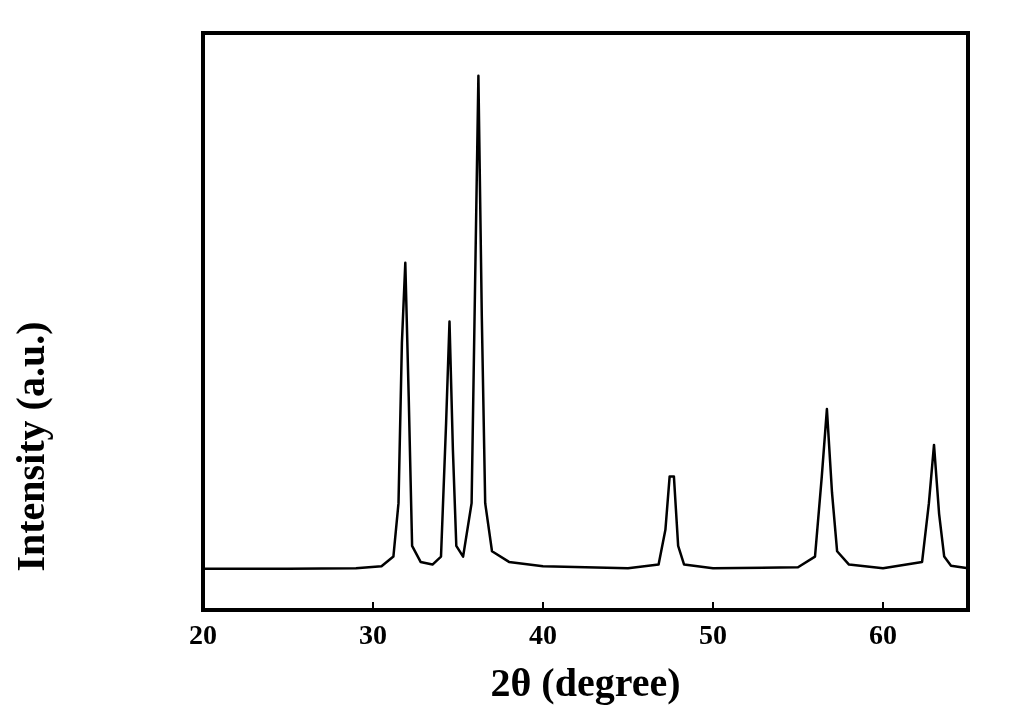 The height and width of the screenshot is (728, 1024). Describe the element at coordinates (543, 634) in the screenshot. I see `x-tick-label: 40` at that location.